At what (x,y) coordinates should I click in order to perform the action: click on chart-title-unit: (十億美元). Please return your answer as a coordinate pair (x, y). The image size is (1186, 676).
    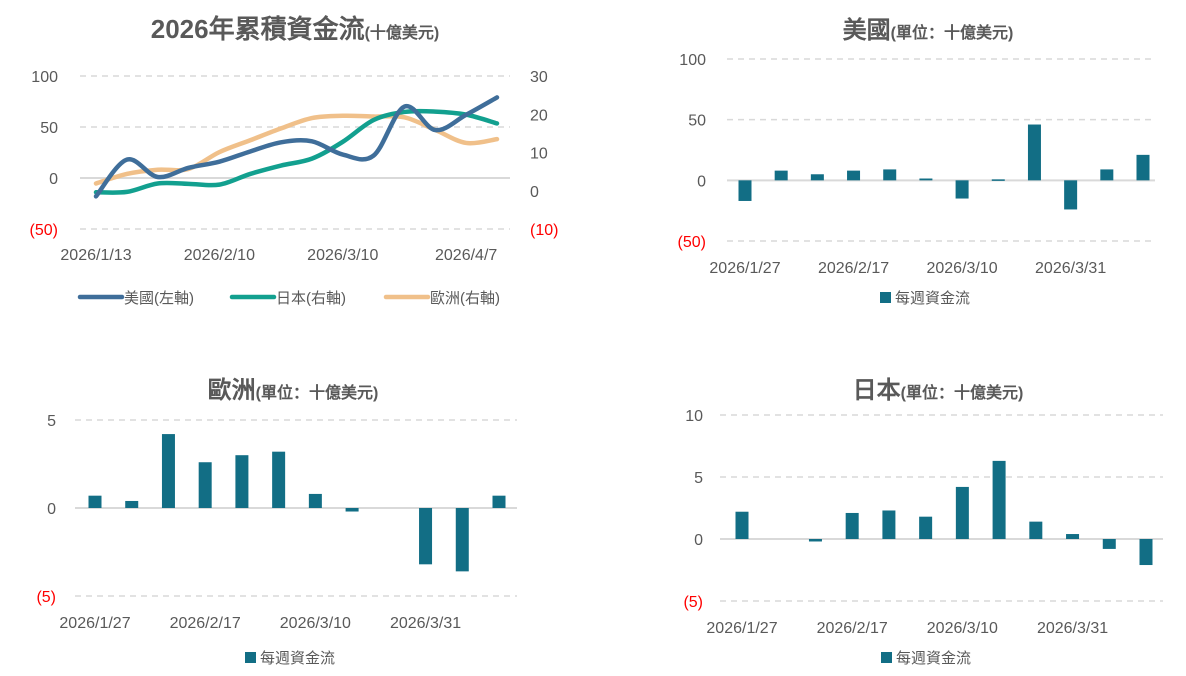
    Looking at the image, I should click on (402, 32).